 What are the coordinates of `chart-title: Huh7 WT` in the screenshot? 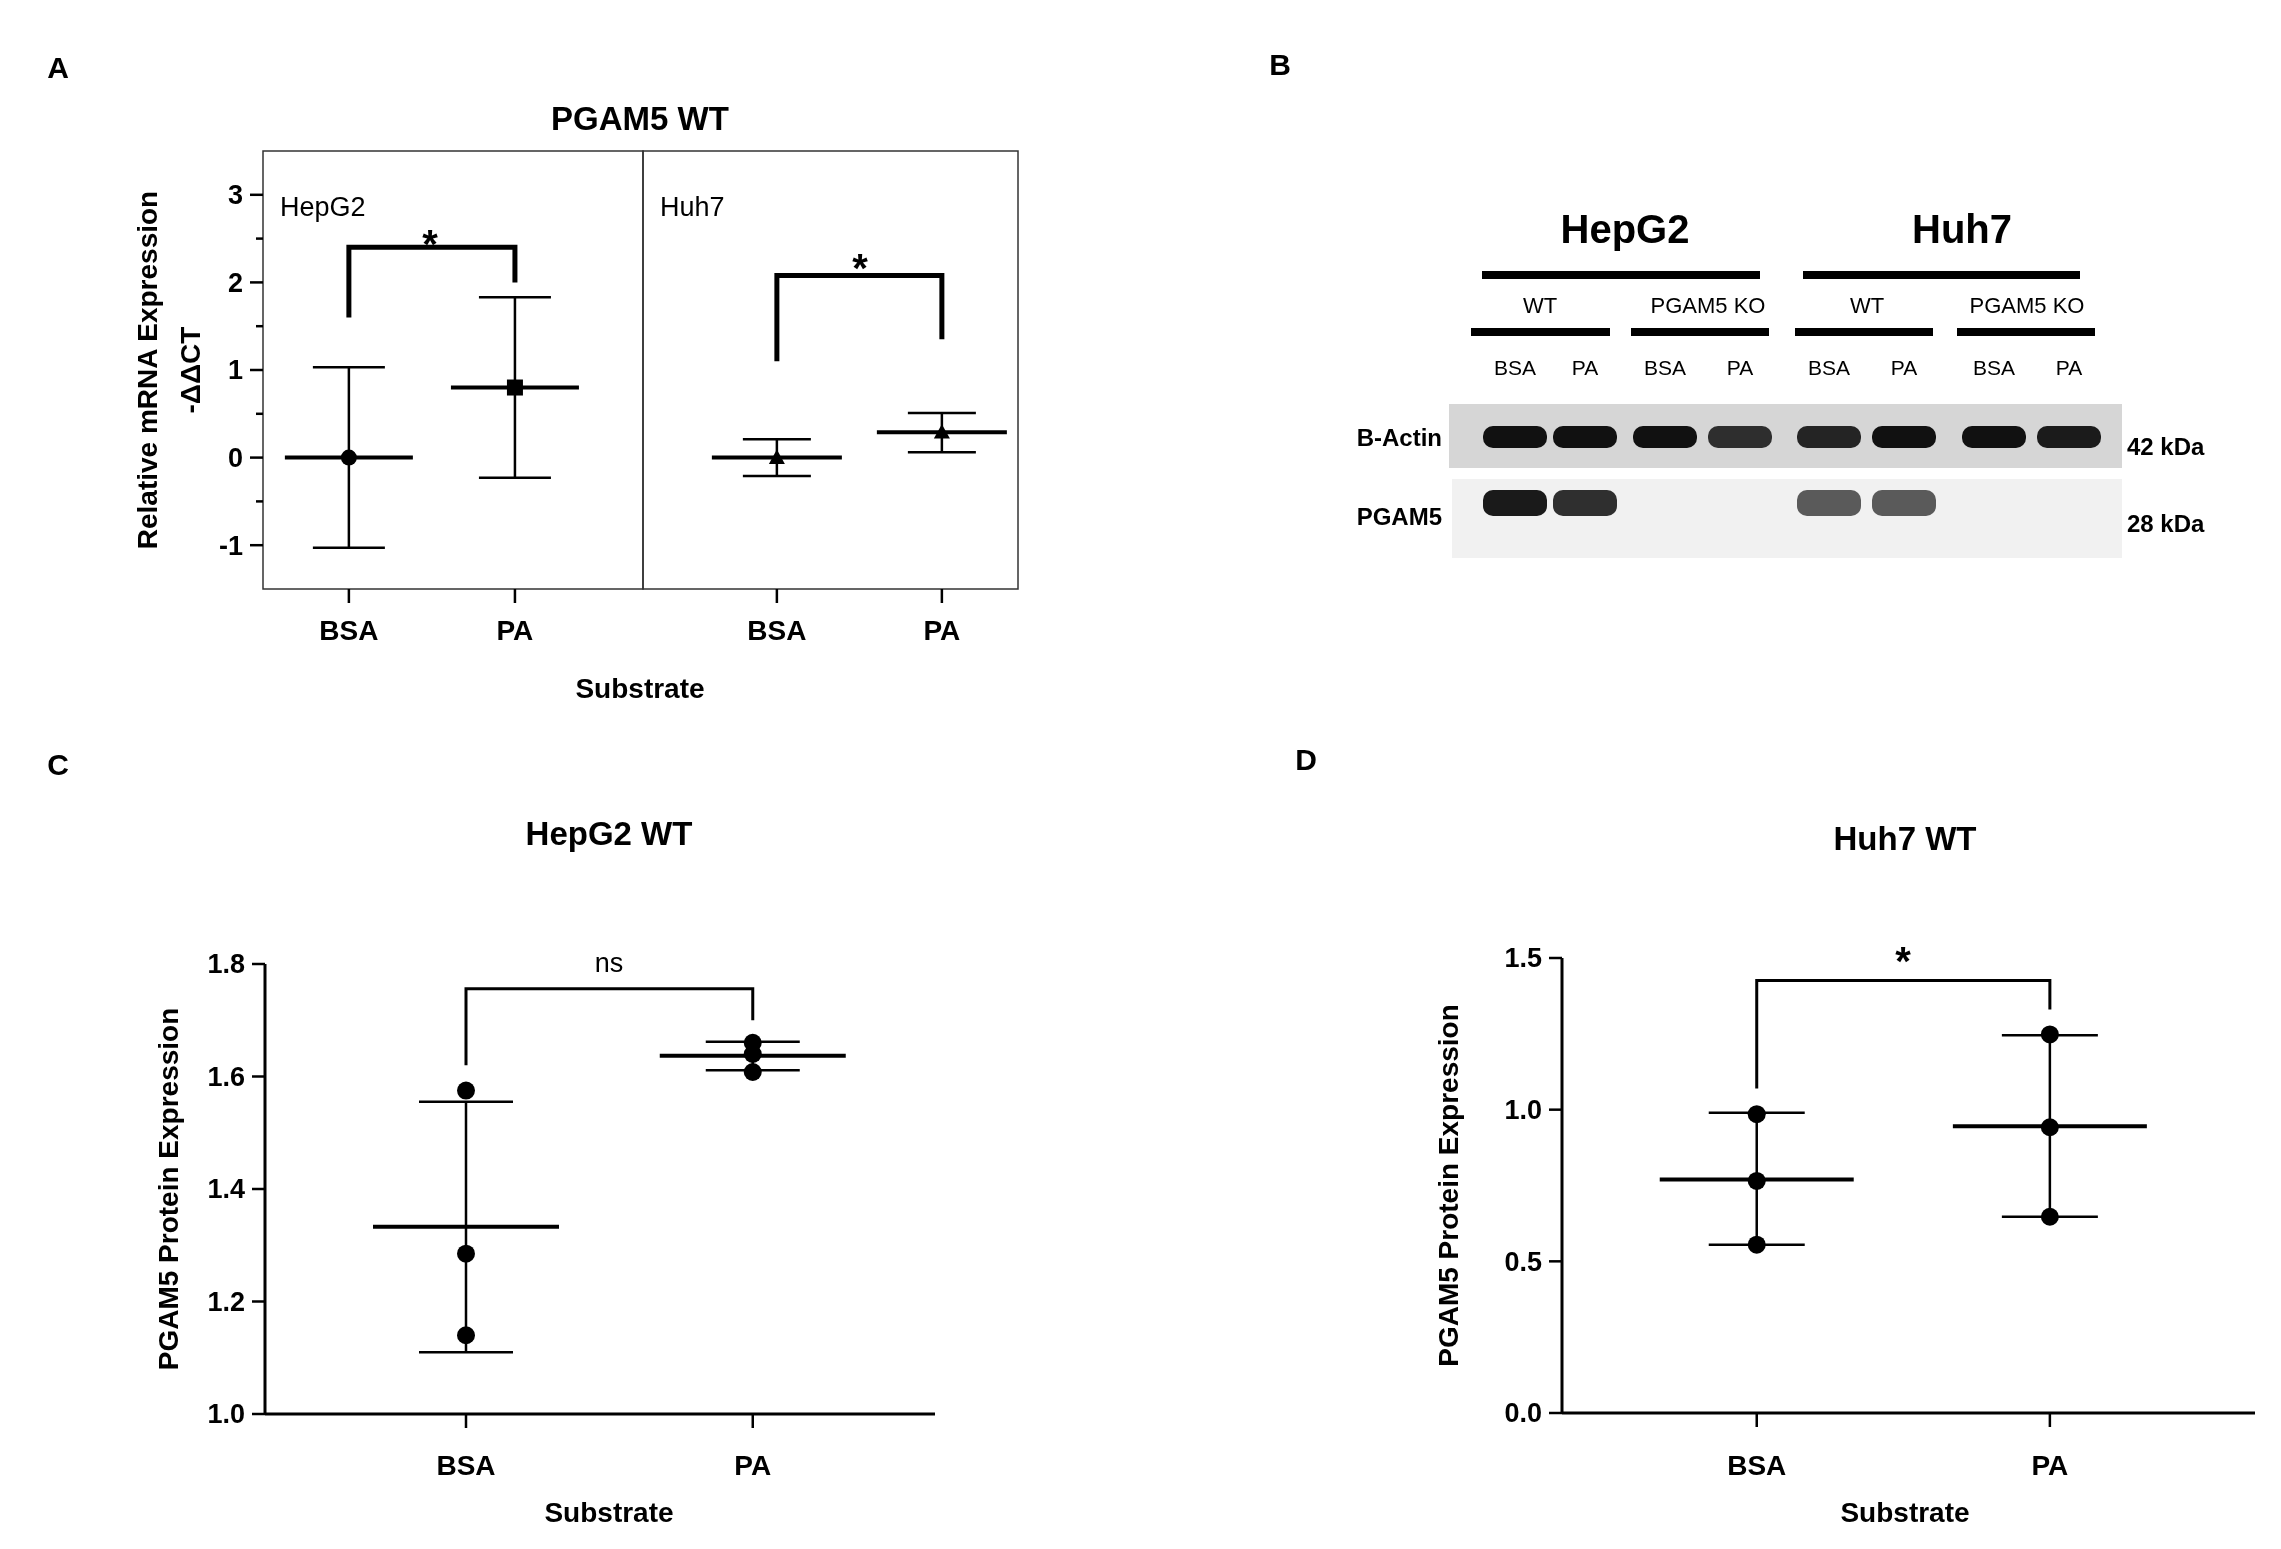 It's located at (1905, 838).